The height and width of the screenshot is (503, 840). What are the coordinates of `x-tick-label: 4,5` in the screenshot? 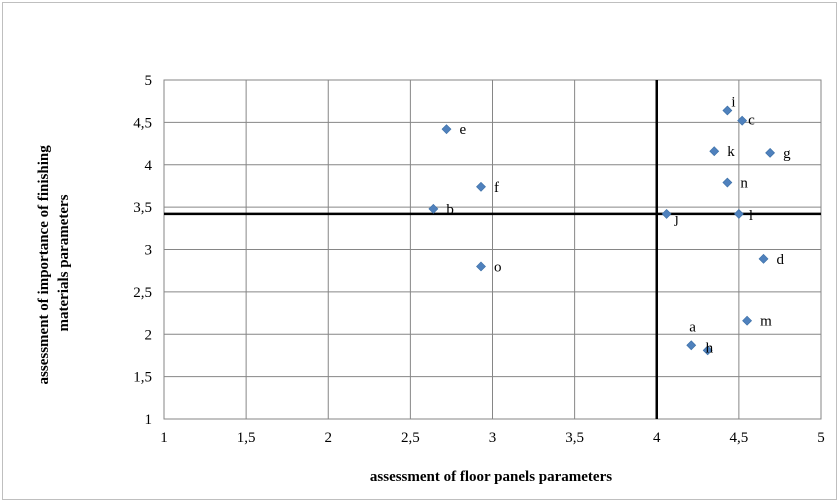 It's located at (739, 438).